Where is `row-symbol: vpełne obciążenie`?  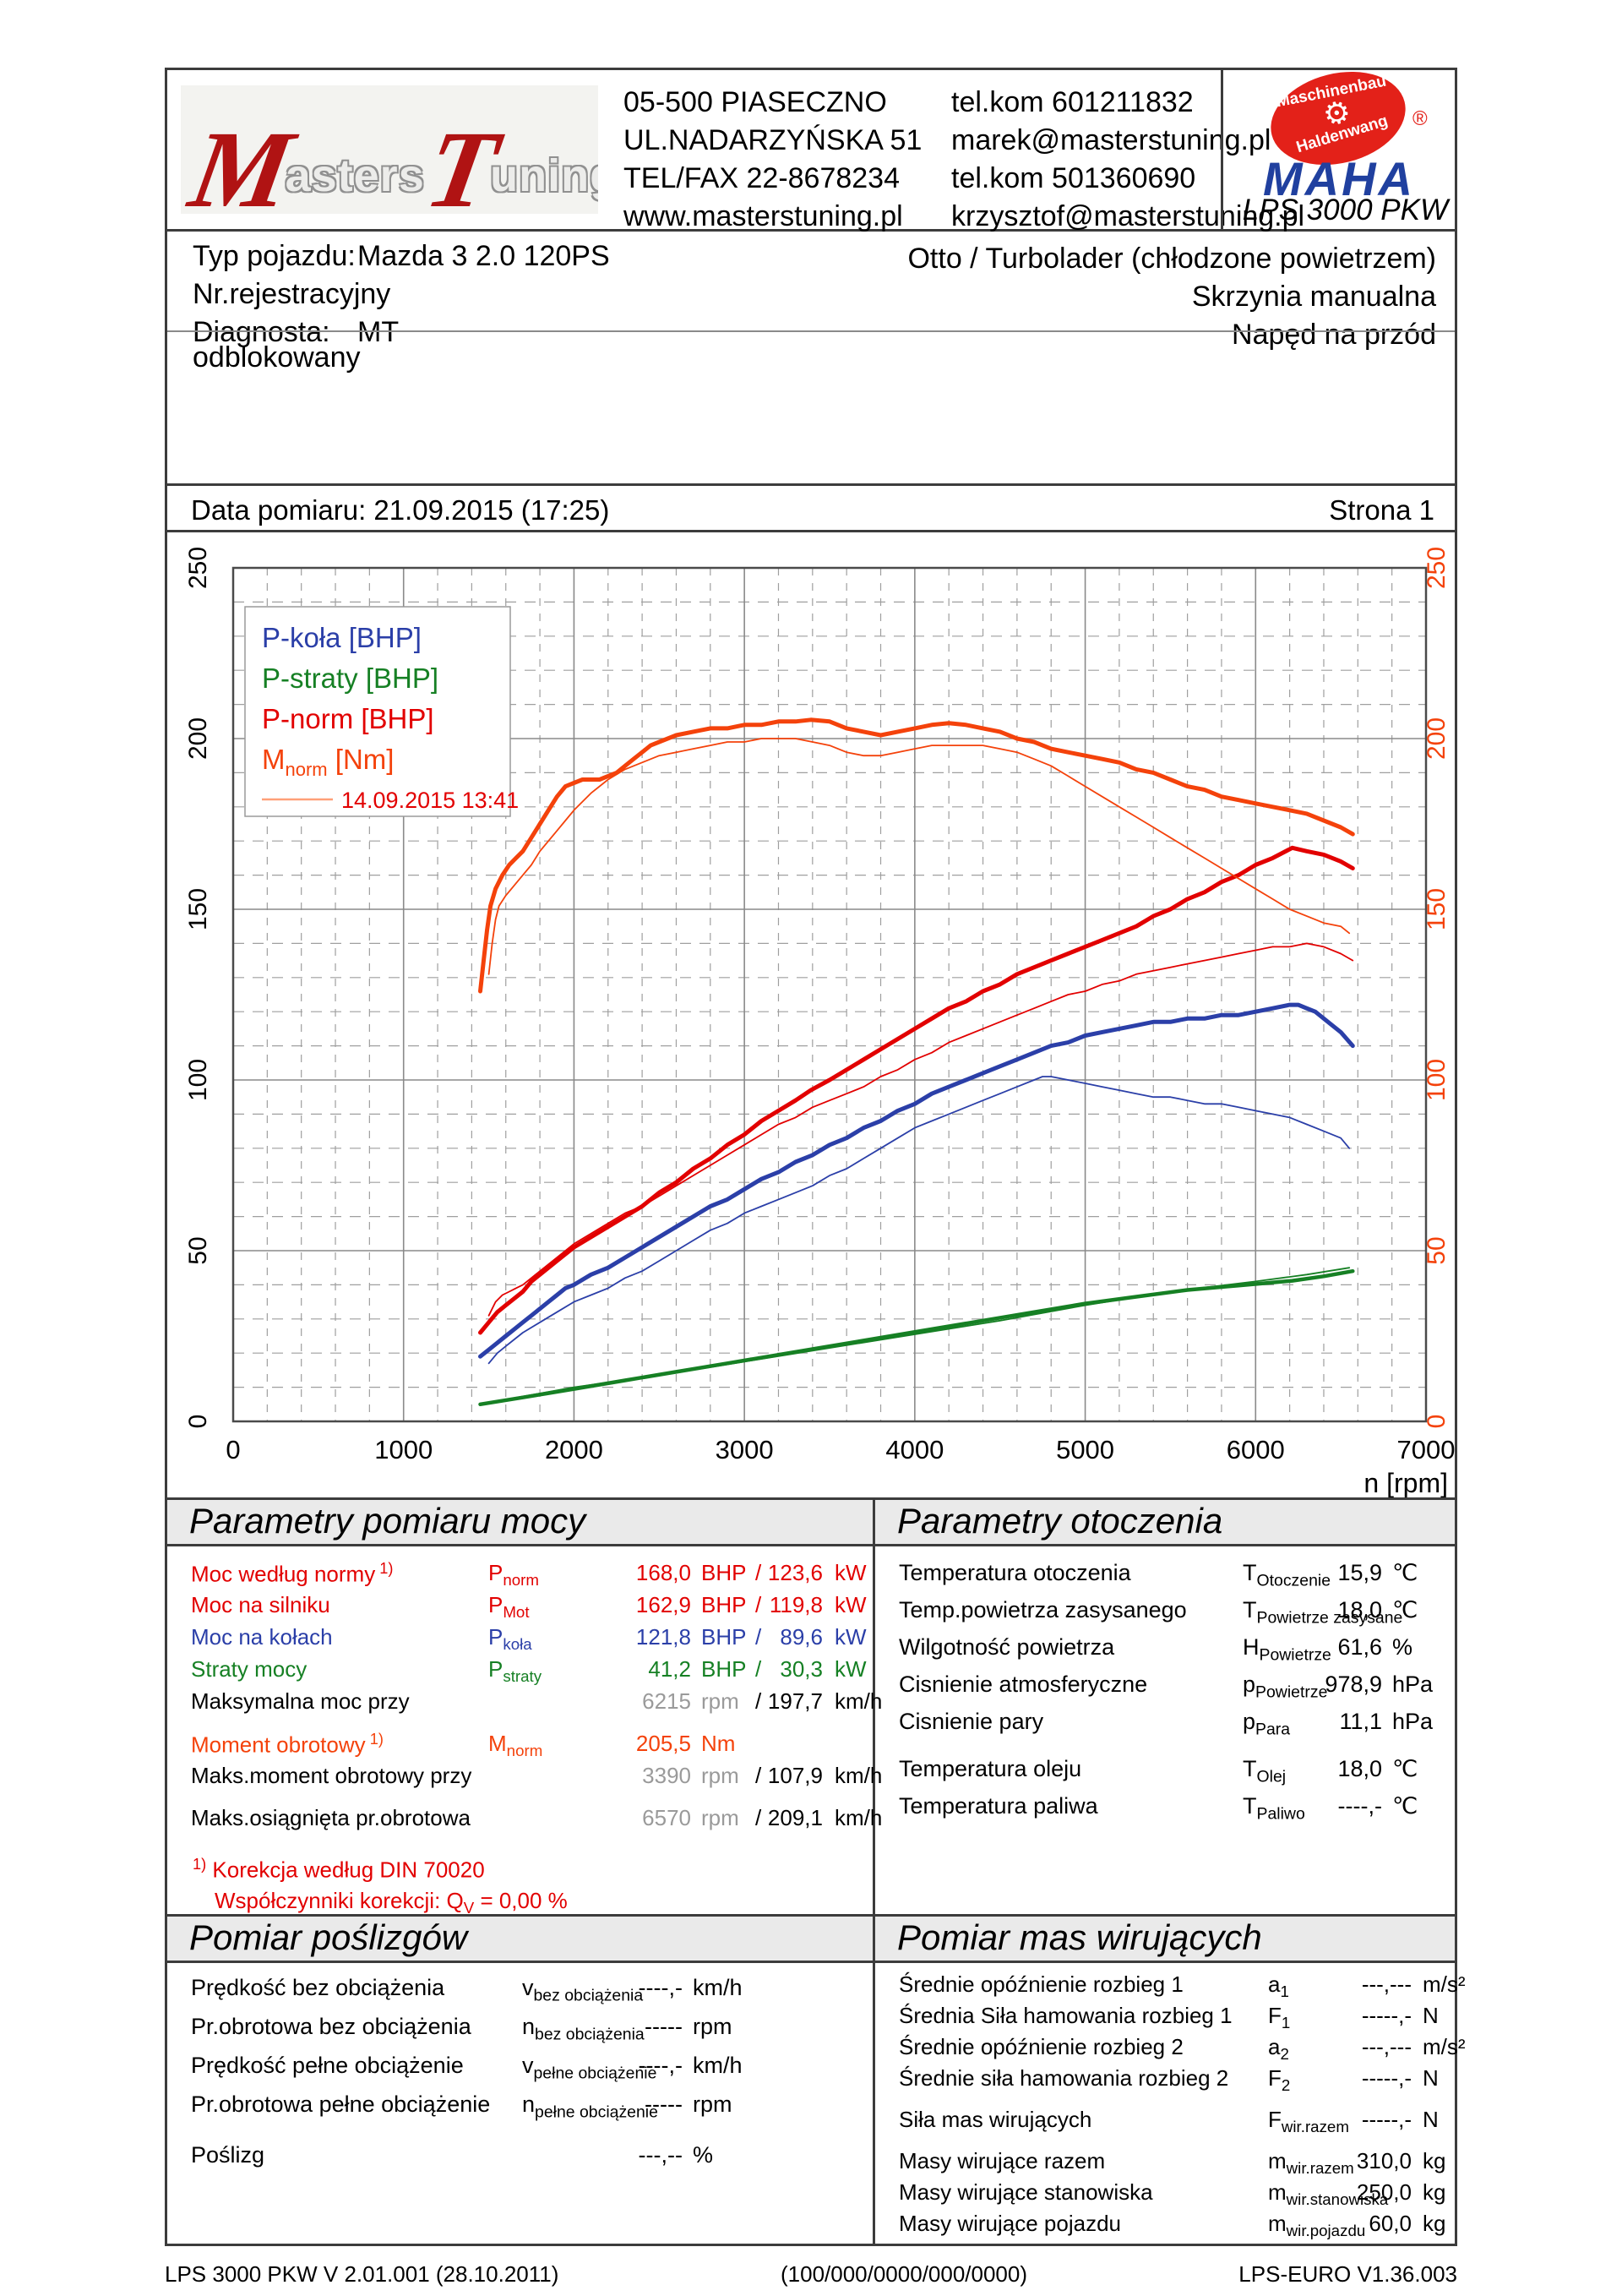
row-symbol: vpełne obciążenie is located at coordinates (589, 2068).